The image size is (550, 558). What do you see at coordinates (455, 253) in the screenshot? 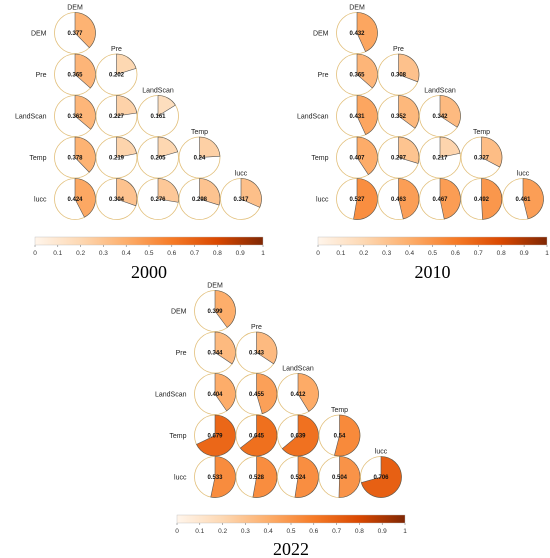
I see `colorbar-tick-label: 0.6` at bounding box center [455, 253].